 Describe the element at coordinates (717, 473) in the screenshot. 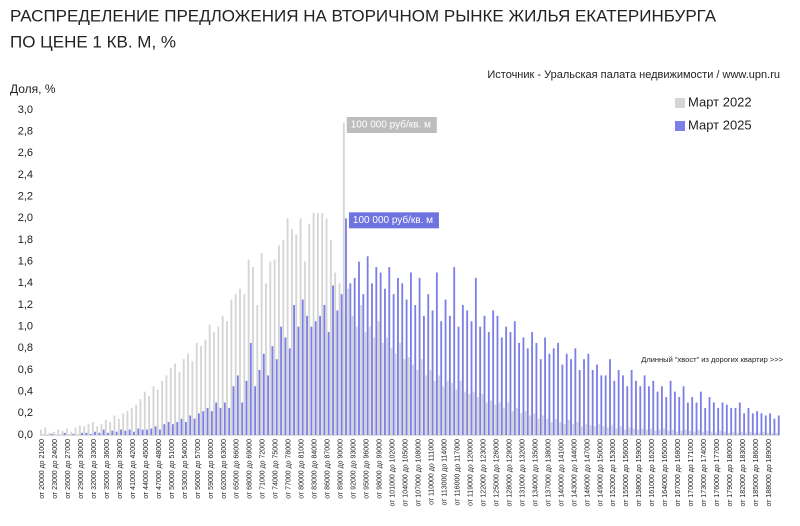

I see `x-tick-label: от 176000 до 177000` at that location.